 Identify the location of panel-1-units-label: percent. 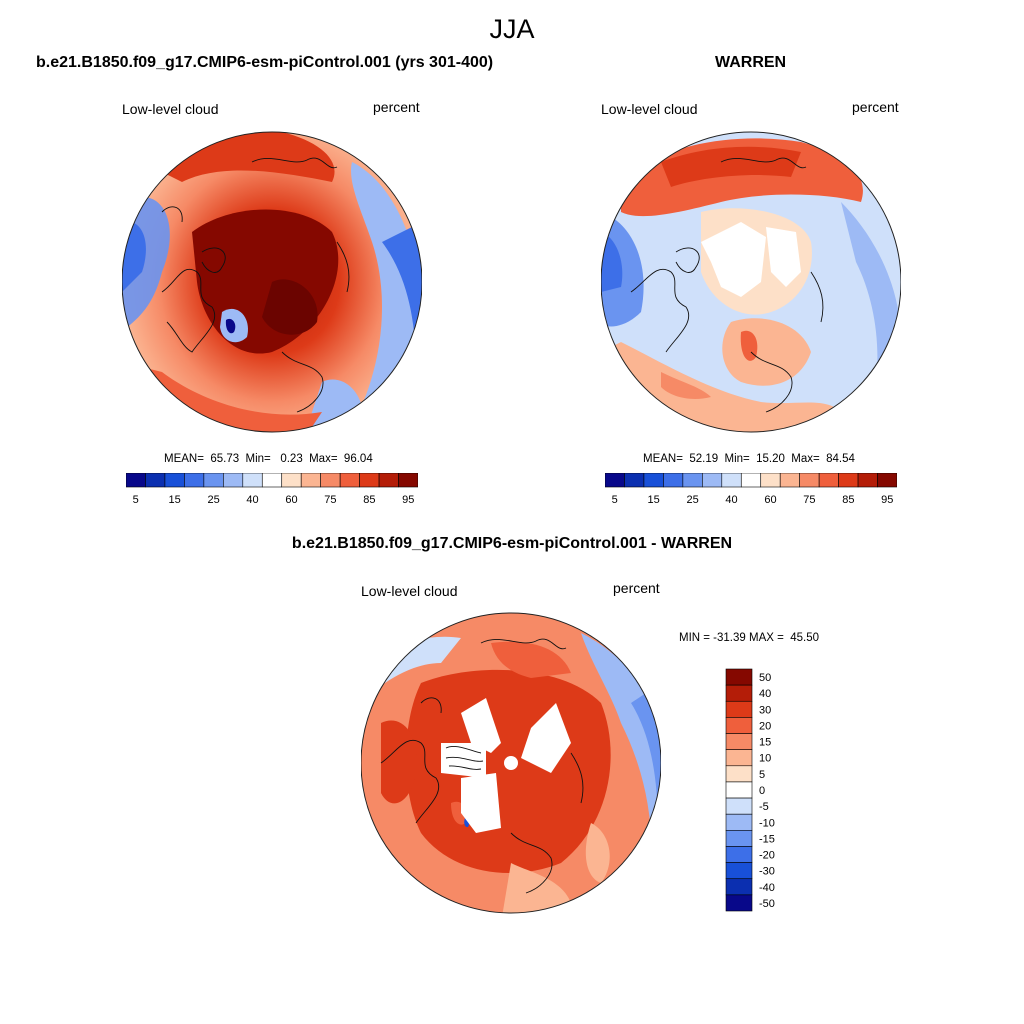
(396, 107).